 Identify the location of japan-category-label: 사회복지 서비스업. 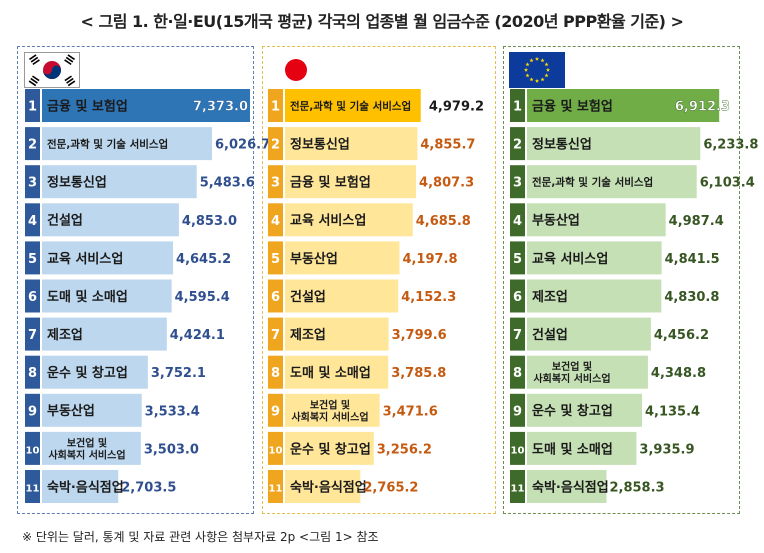
(329, 416).